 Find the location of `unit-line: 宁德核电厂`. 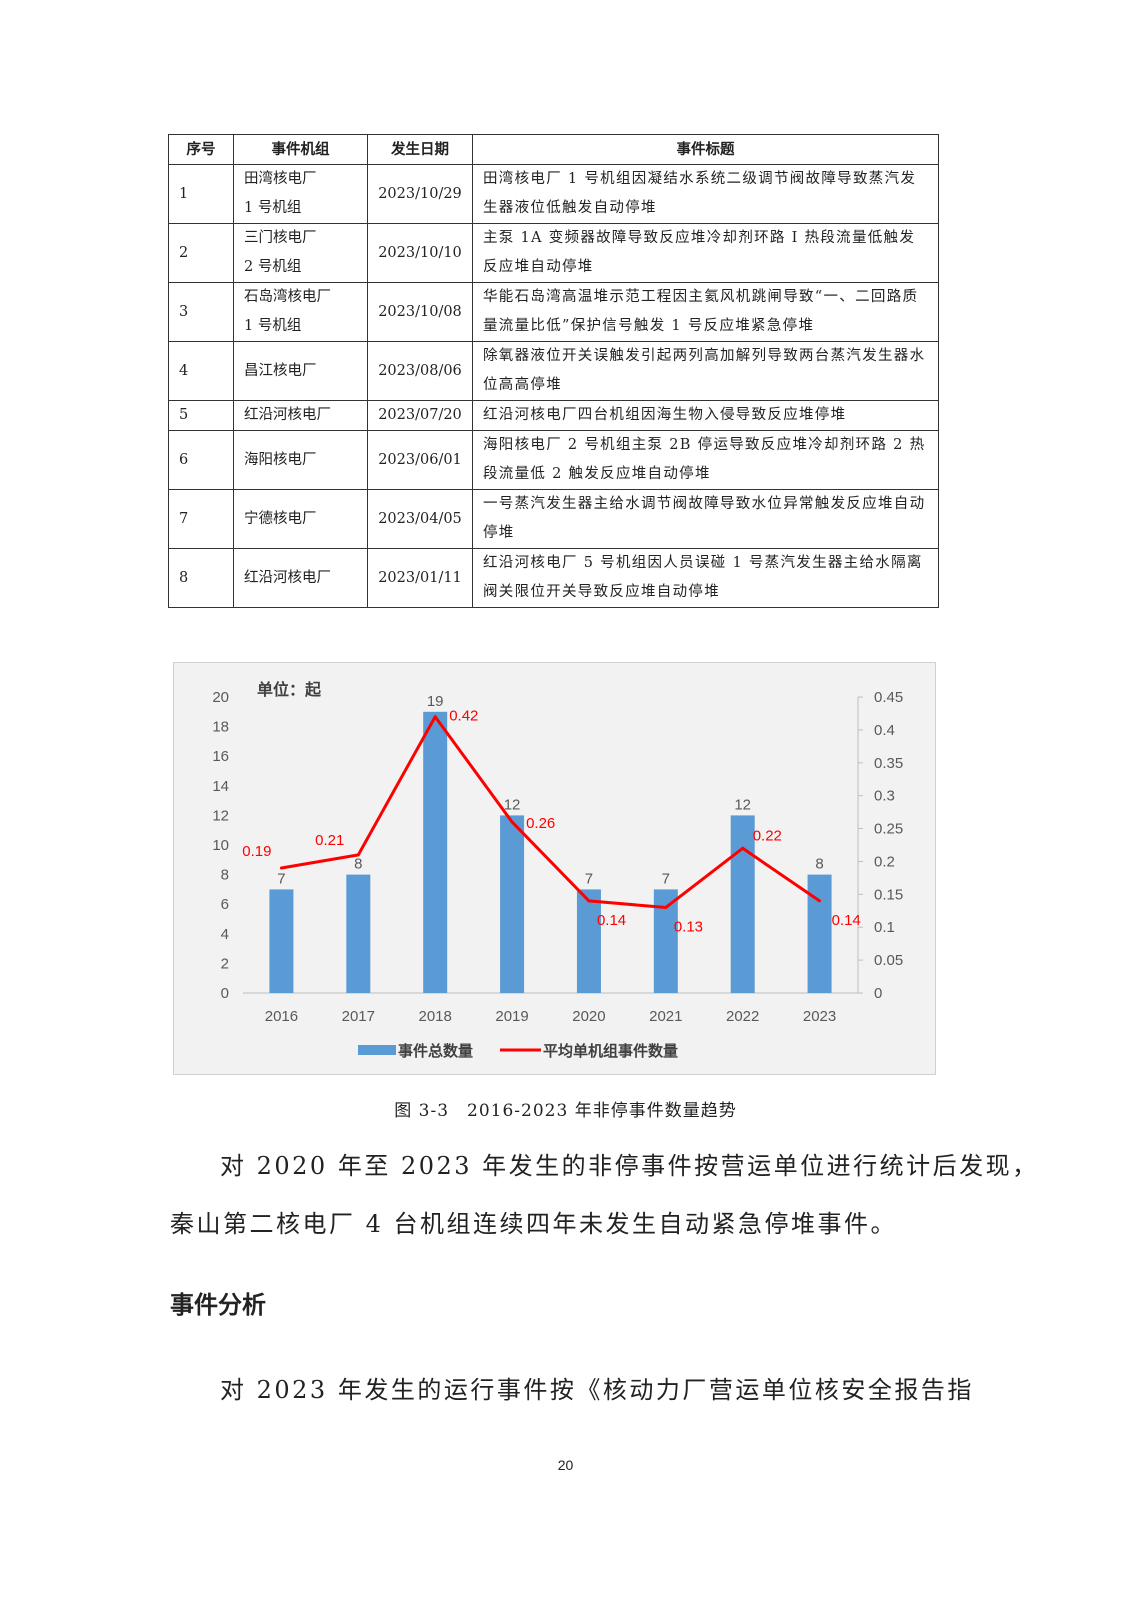

unit-line: 宁德核电厂 is located at coordinates (280, 518).